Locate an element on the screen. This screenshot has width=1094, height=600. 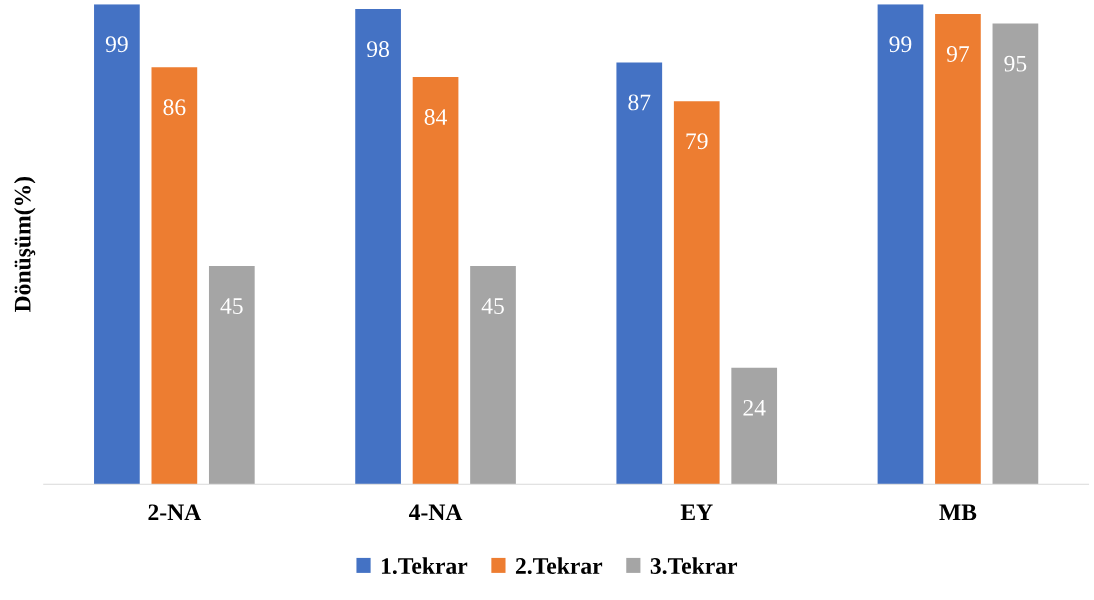
legend-label: 3.Tekrar is located at coordinates (694, 566).